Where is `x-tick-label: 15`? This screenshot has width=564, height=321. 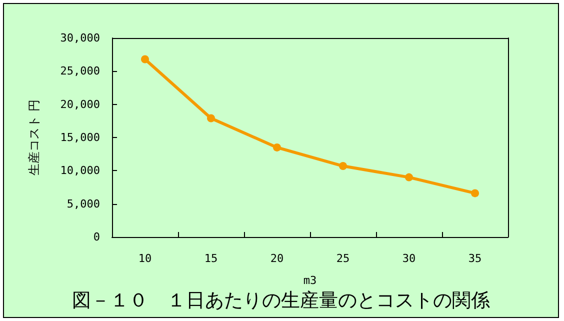 x-tick-label: 15 is located at coordinates (211, 258).